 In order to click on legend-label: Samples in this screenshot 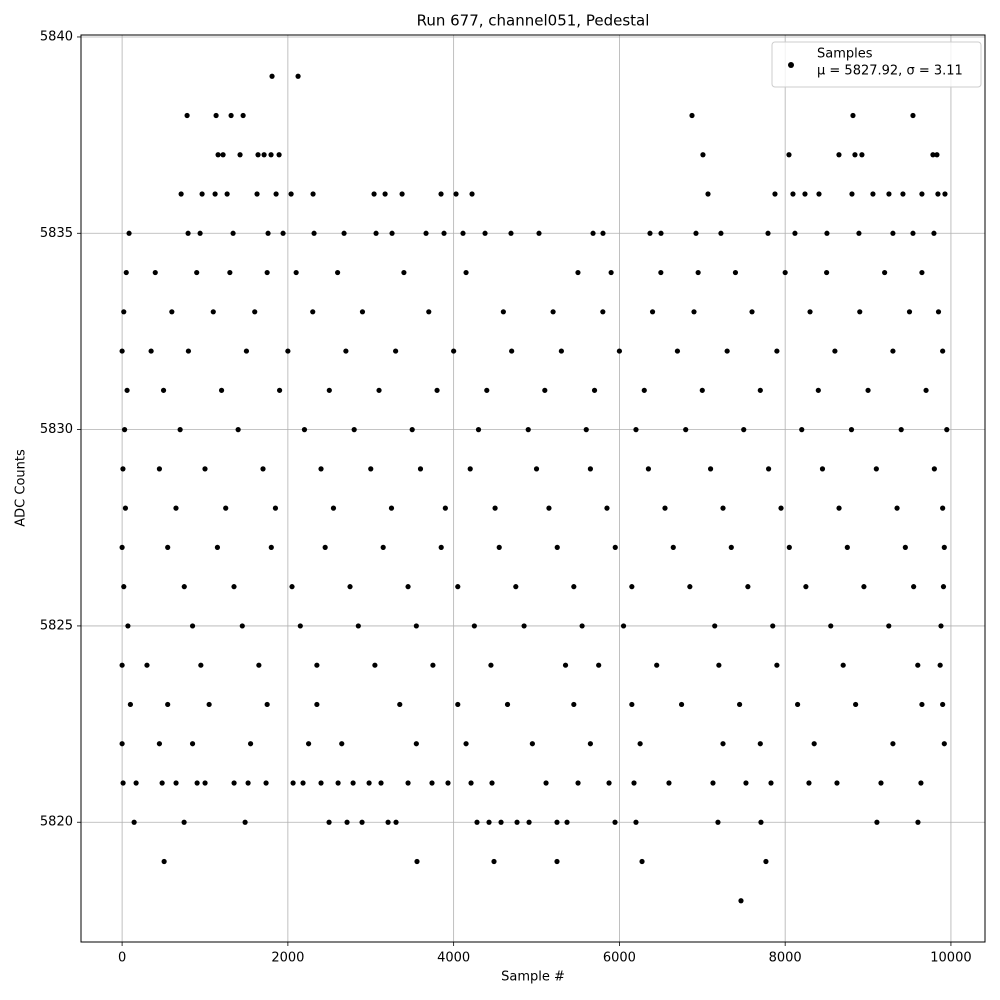, I will do `click(845, 54)`.